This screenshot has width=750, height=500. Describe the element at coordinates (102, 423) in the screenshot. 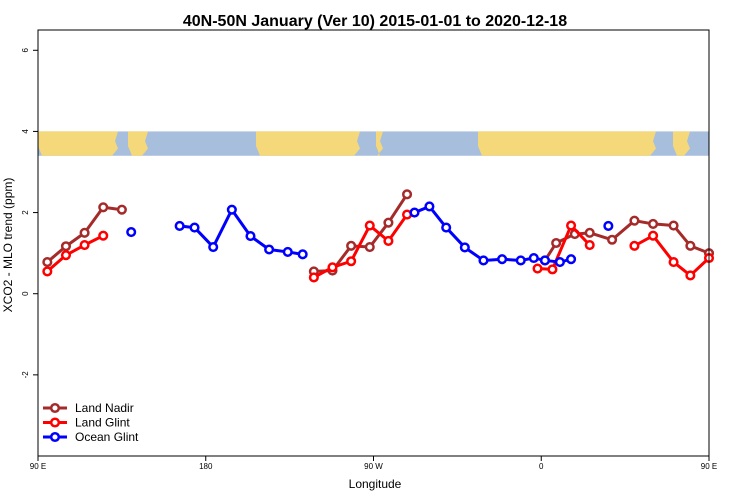

I see `legend-label: Land Glint` at that location.